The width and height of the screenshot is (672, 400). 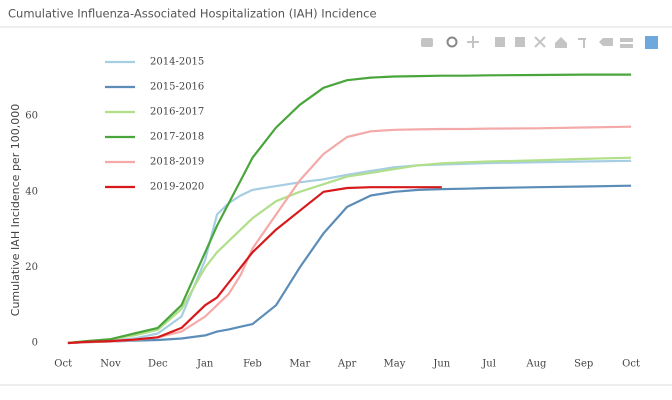 What do you see at coordinates (606, 42) in the screenshot?
I see `hover-closest-icon` at bounding box center [606, 42].